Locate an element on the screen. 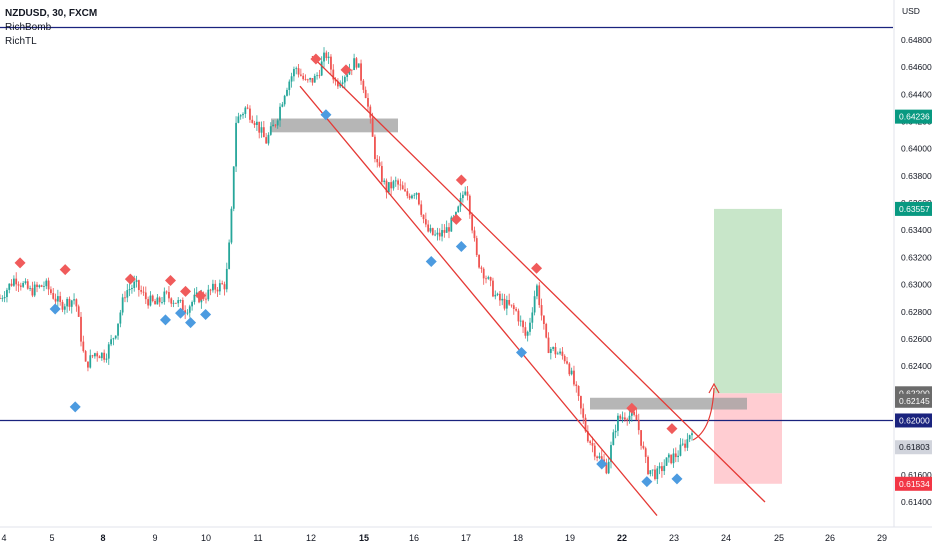 The width and height of the screenshot is (932, 550). profit-zone is located at coordinates (748, 301).